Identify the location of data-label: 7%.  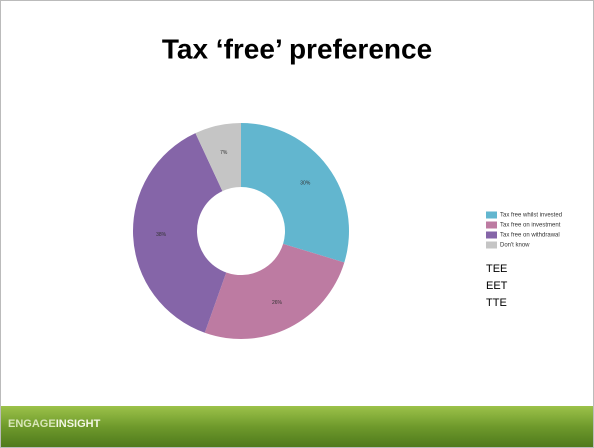
(224, 153).